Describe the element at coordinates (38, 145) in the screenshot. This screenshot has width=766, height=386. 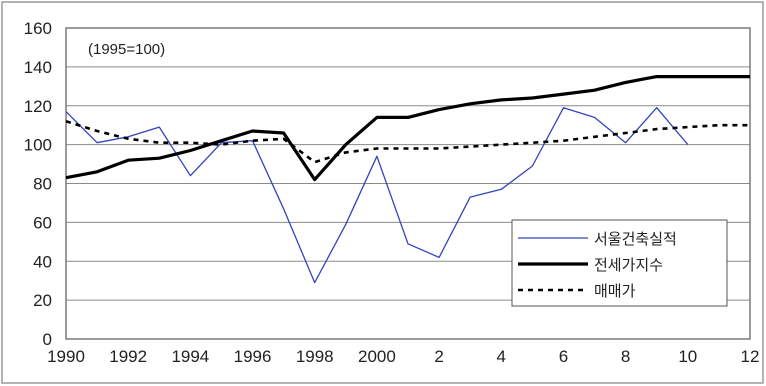
I see `y-tick-label-100: 100` at that location.